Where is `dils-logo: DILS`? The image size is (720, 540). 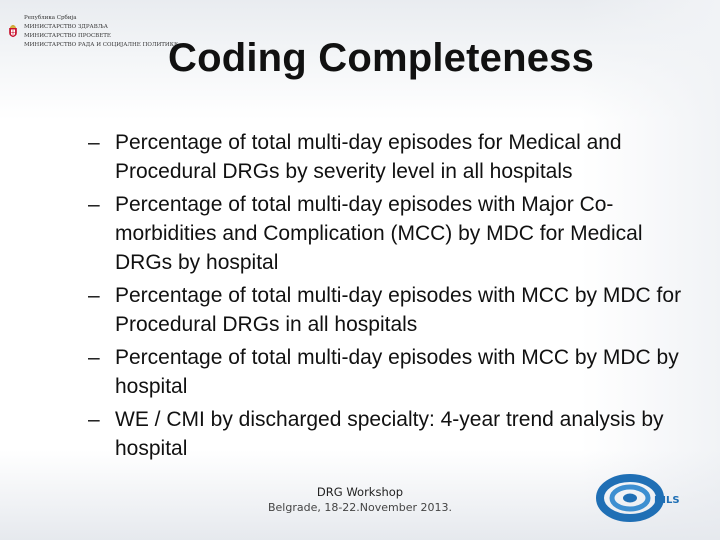 dils-logo: DILS is located at coordinates (638, 498).